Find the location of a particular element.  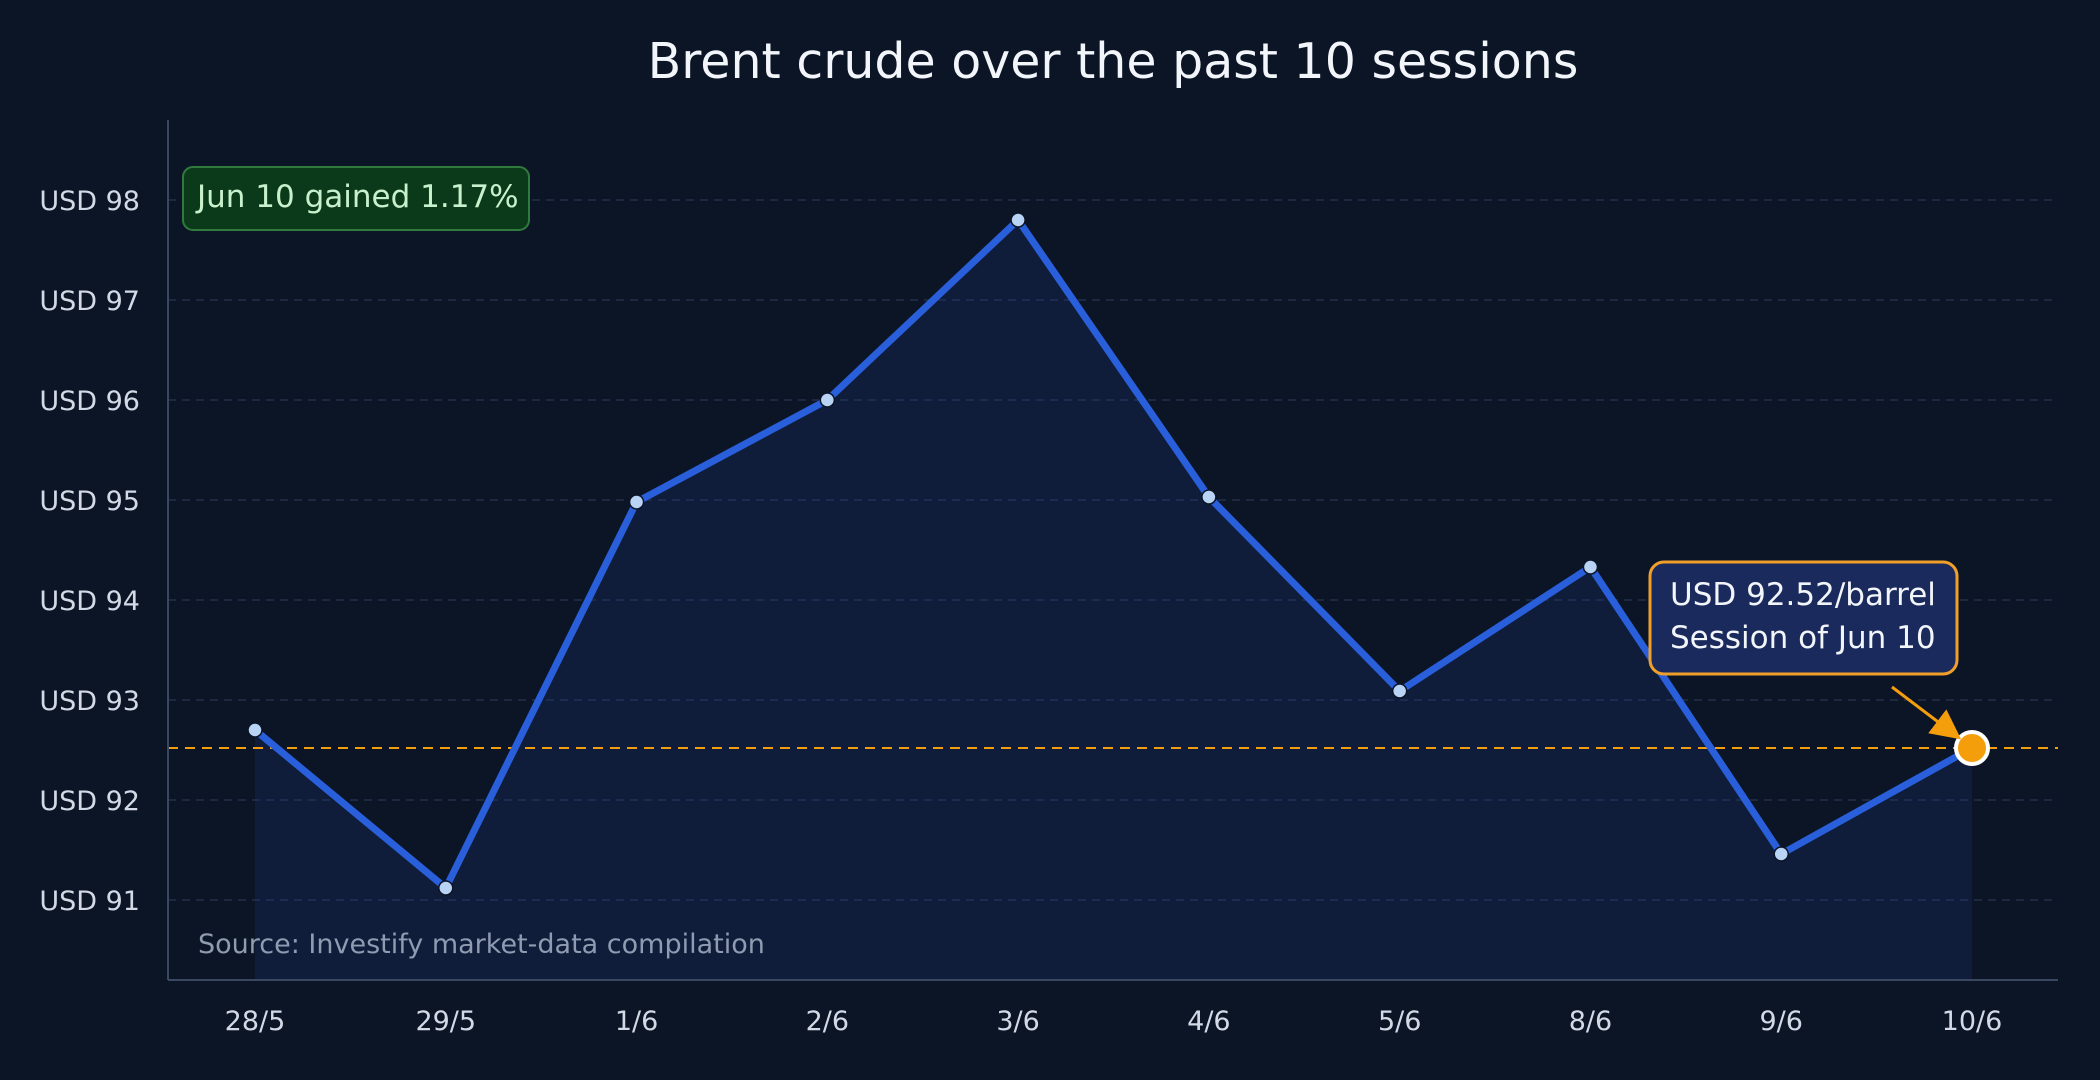

y-tick-label: USD 95 is located at coordinates (89, 501).